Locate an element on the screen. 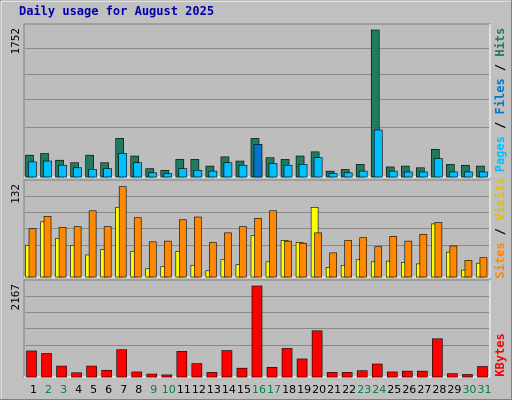  x-tick-label: 19 is located at coordinates (304, 389).